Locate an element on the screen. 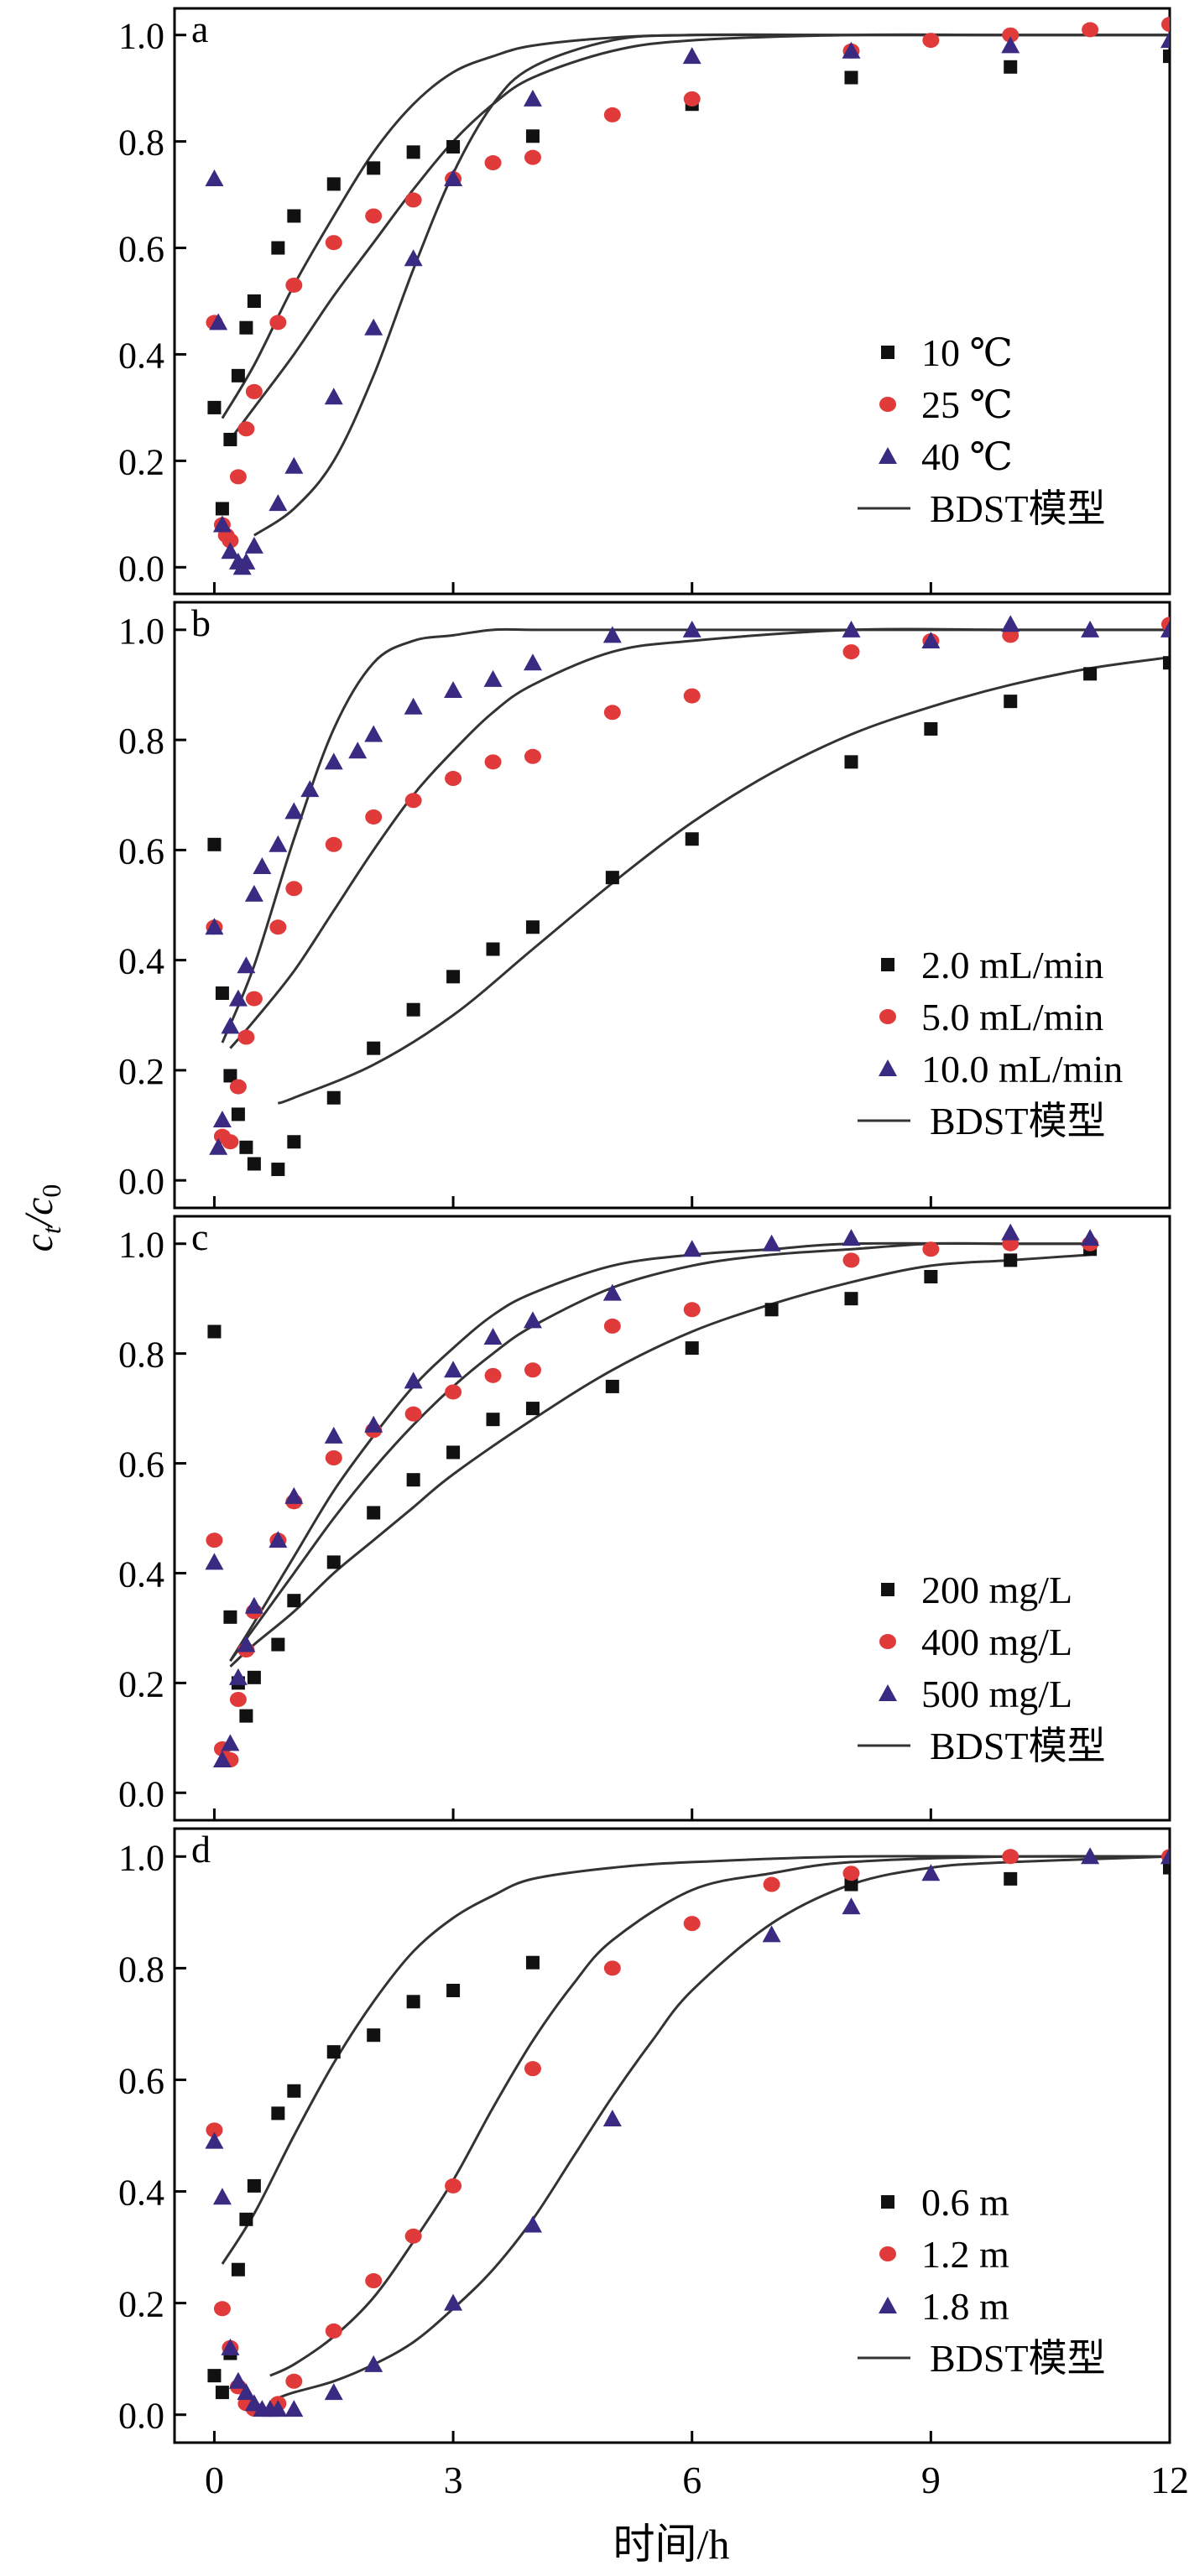 The image size is (1189, 2576). legend-label: 10.0 mL/min is located at coordinates (1022, 1069).